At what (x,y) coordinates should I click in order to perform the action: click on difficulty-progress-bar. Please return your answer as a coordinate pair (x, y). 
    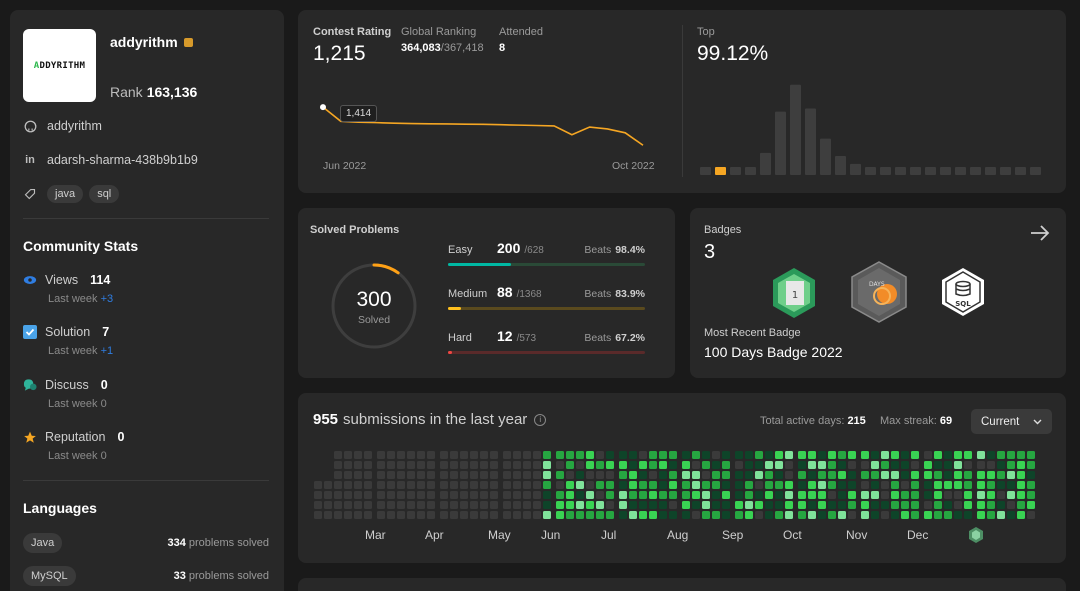
    Looking at the image, I should click on (546, 352).